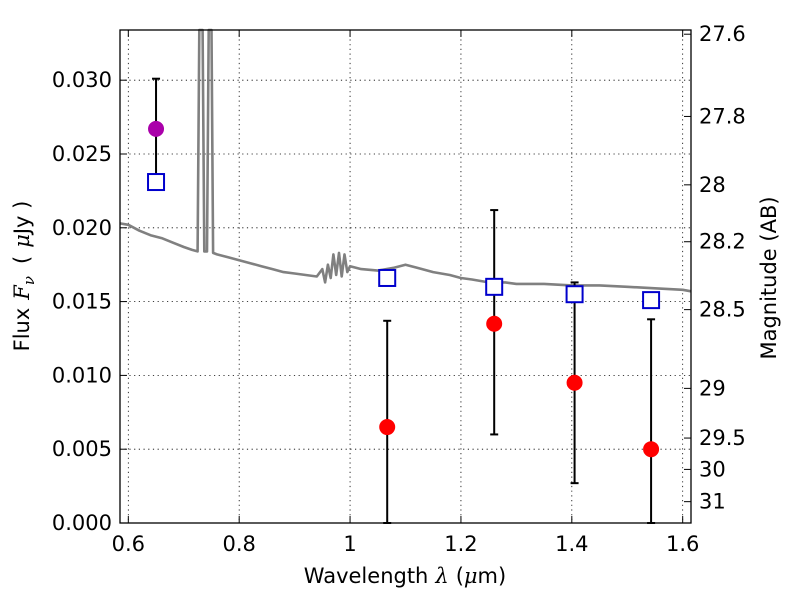 This screenshot has height=600, width=800. I want to click on y-axis-label-unit: Jy ), so click(22, 219).